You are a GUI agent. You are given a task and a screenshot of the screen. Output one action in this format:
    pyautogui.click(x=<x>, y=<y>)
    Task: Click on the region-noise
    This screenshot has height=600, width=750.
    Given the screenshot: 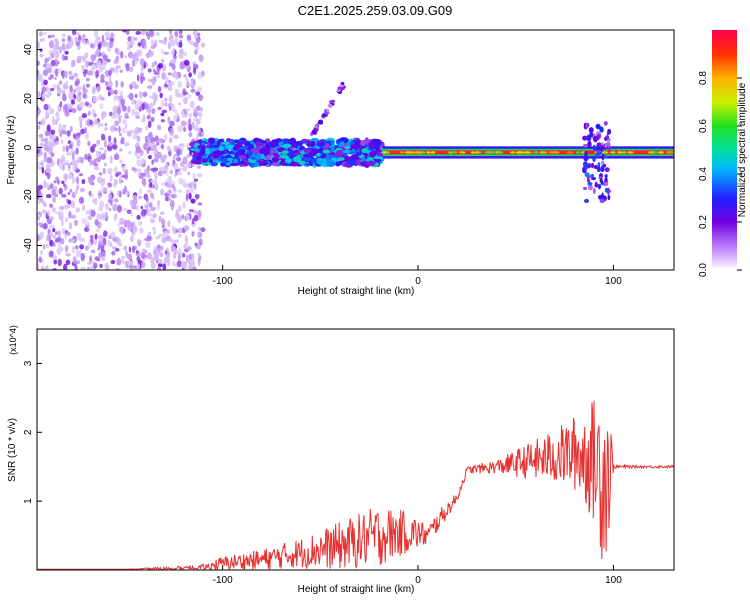 What is the action you would take?
    pyautogui.click(x=121, y=150)
    